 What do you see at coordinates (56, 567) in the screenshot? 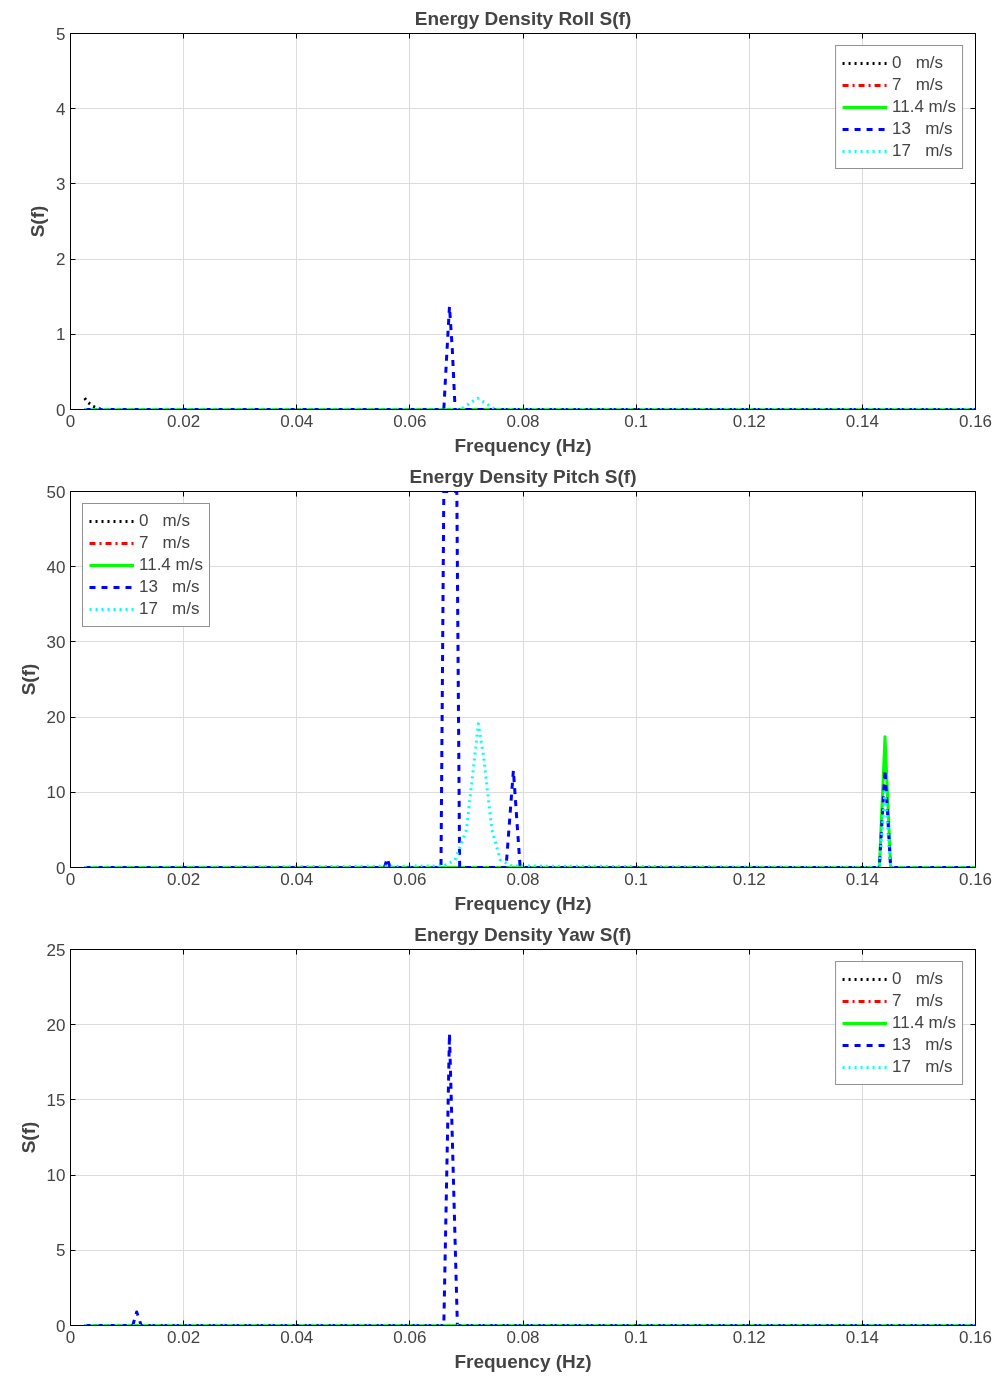
I see `y-tick-label: 40` at bounding box center [56, 567].